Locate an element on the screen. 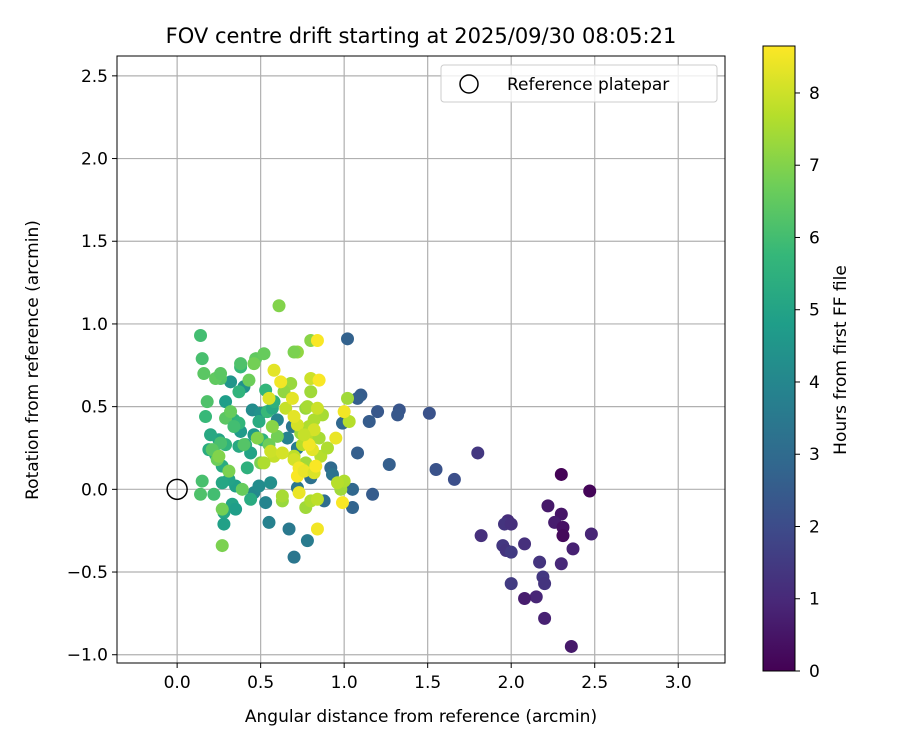 This screenshot has width=900, height=750. colorbar-label: Hours from first FF file is located at coordinates (841, 360).